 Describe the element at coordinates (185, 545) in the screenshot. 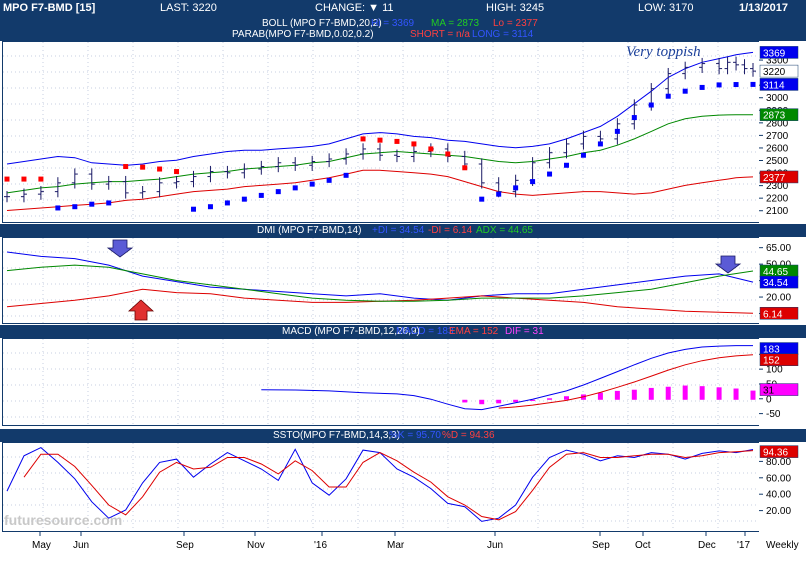

I see `x-axis-label: Sep` at that location.